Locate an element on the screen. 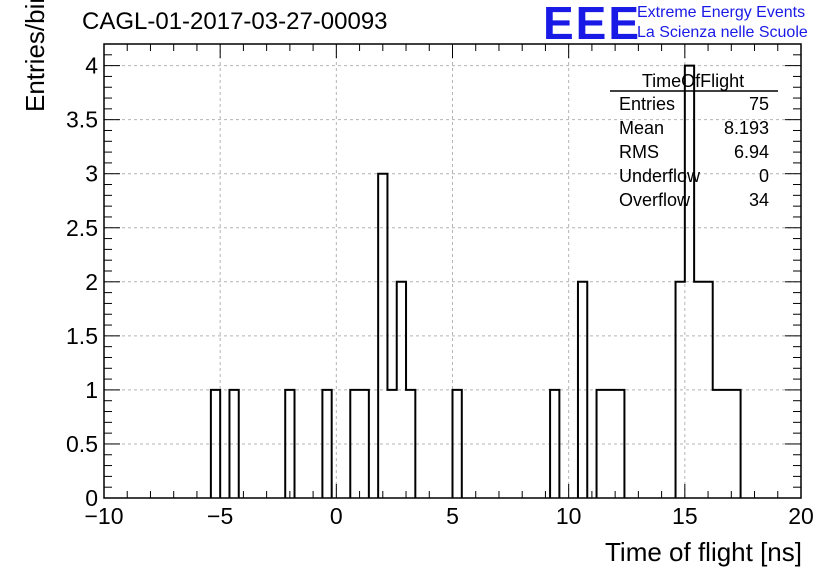 Image resolution: width=836 pixels, height=572 pixels. stats-value: 34 is located at coordinates (759, 200).